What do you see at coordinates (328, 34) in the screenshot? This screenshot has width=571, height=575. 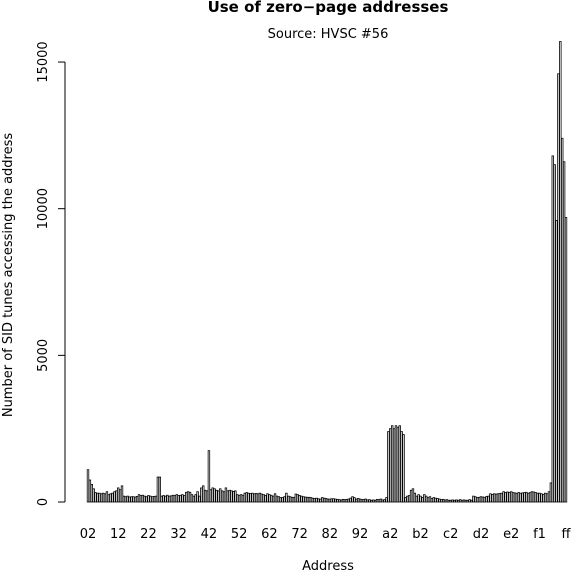 I see `chart-subtitle: Source: HVSC #56` at bounding box center [328, 34].